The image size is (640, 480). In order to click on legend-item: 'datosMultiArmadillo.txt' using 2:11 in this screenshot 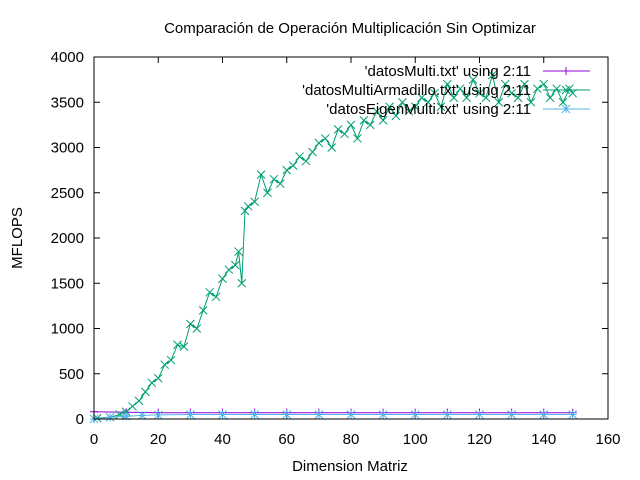, I will do `click(446, 90)`.